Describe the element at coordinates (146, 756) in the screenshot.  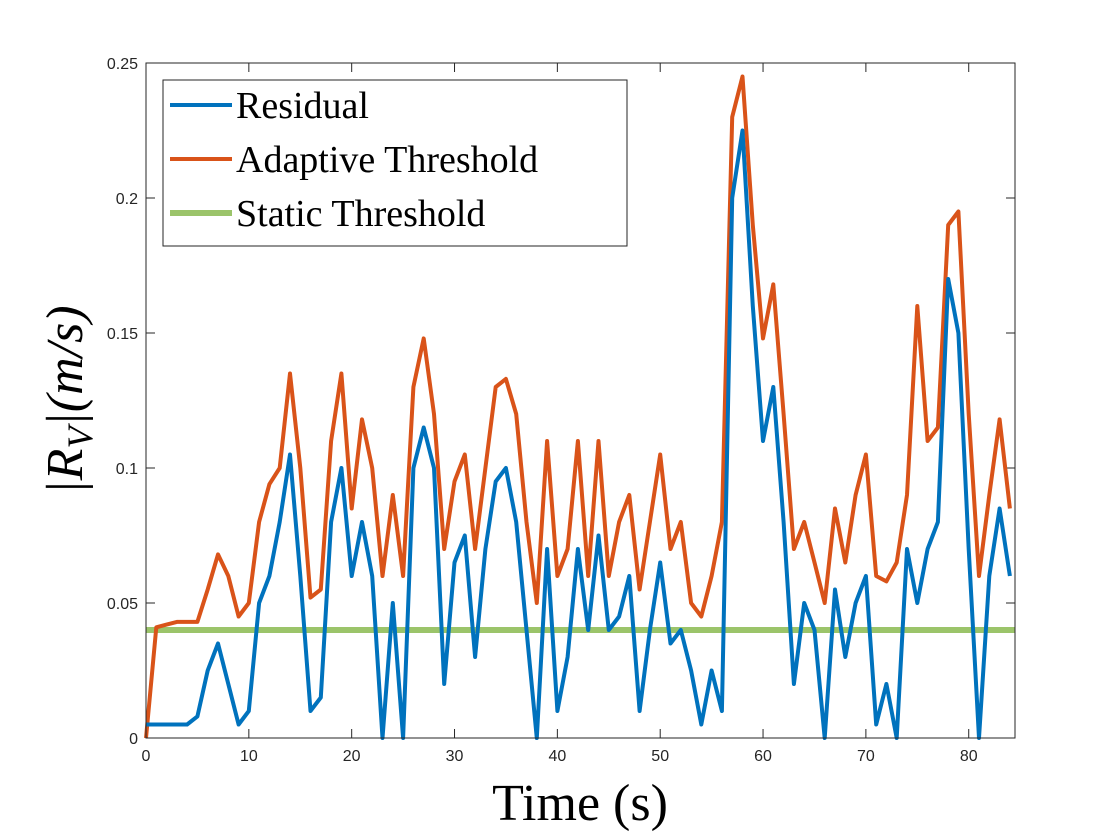
I see `x-tick-label: 0` at that location.